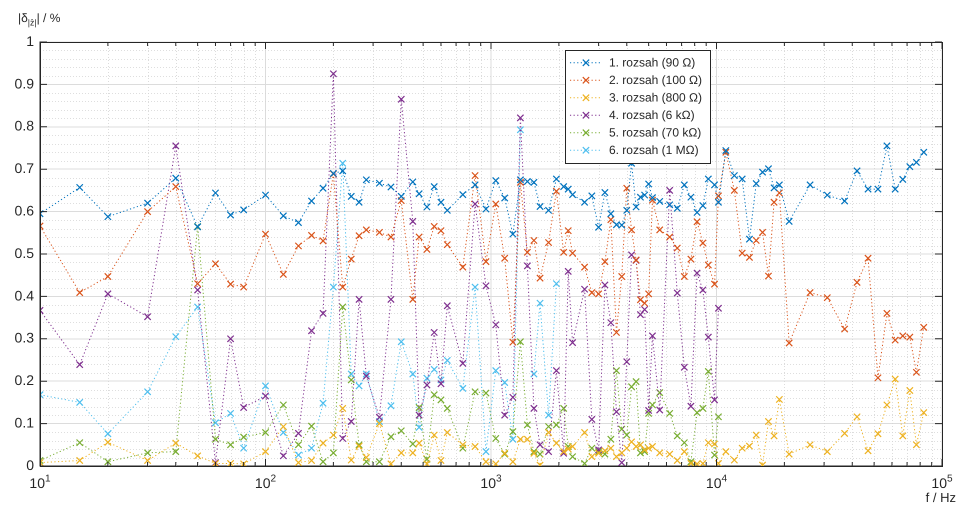  What do you see at coordinates (24, 210) in the screenshot?
I see `y-tick-label: 0.6` at bounding box center [24, 210].